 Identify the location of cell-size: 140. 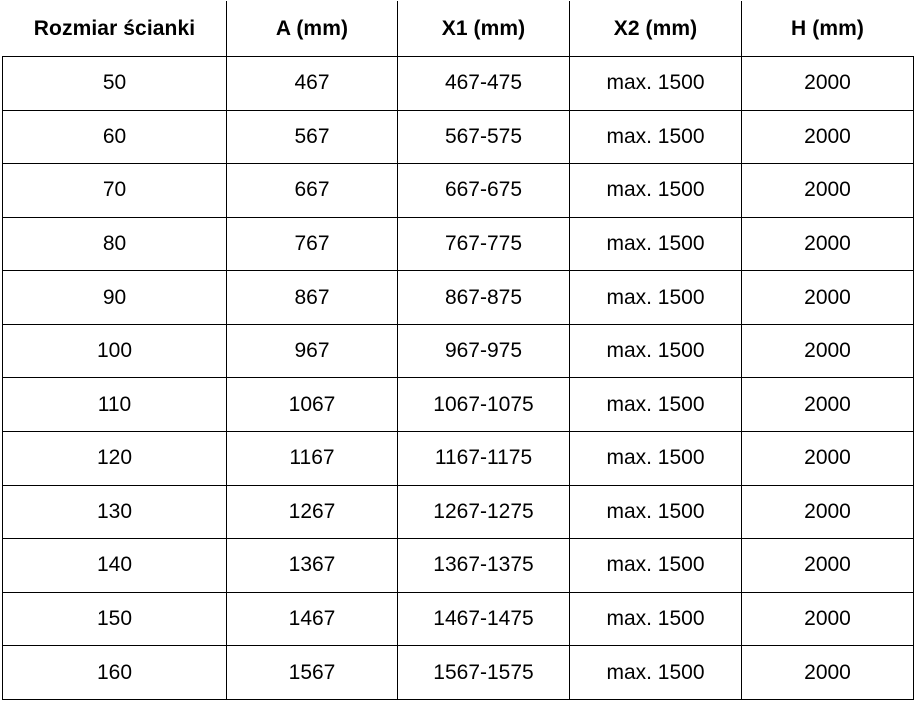
(114, 565).